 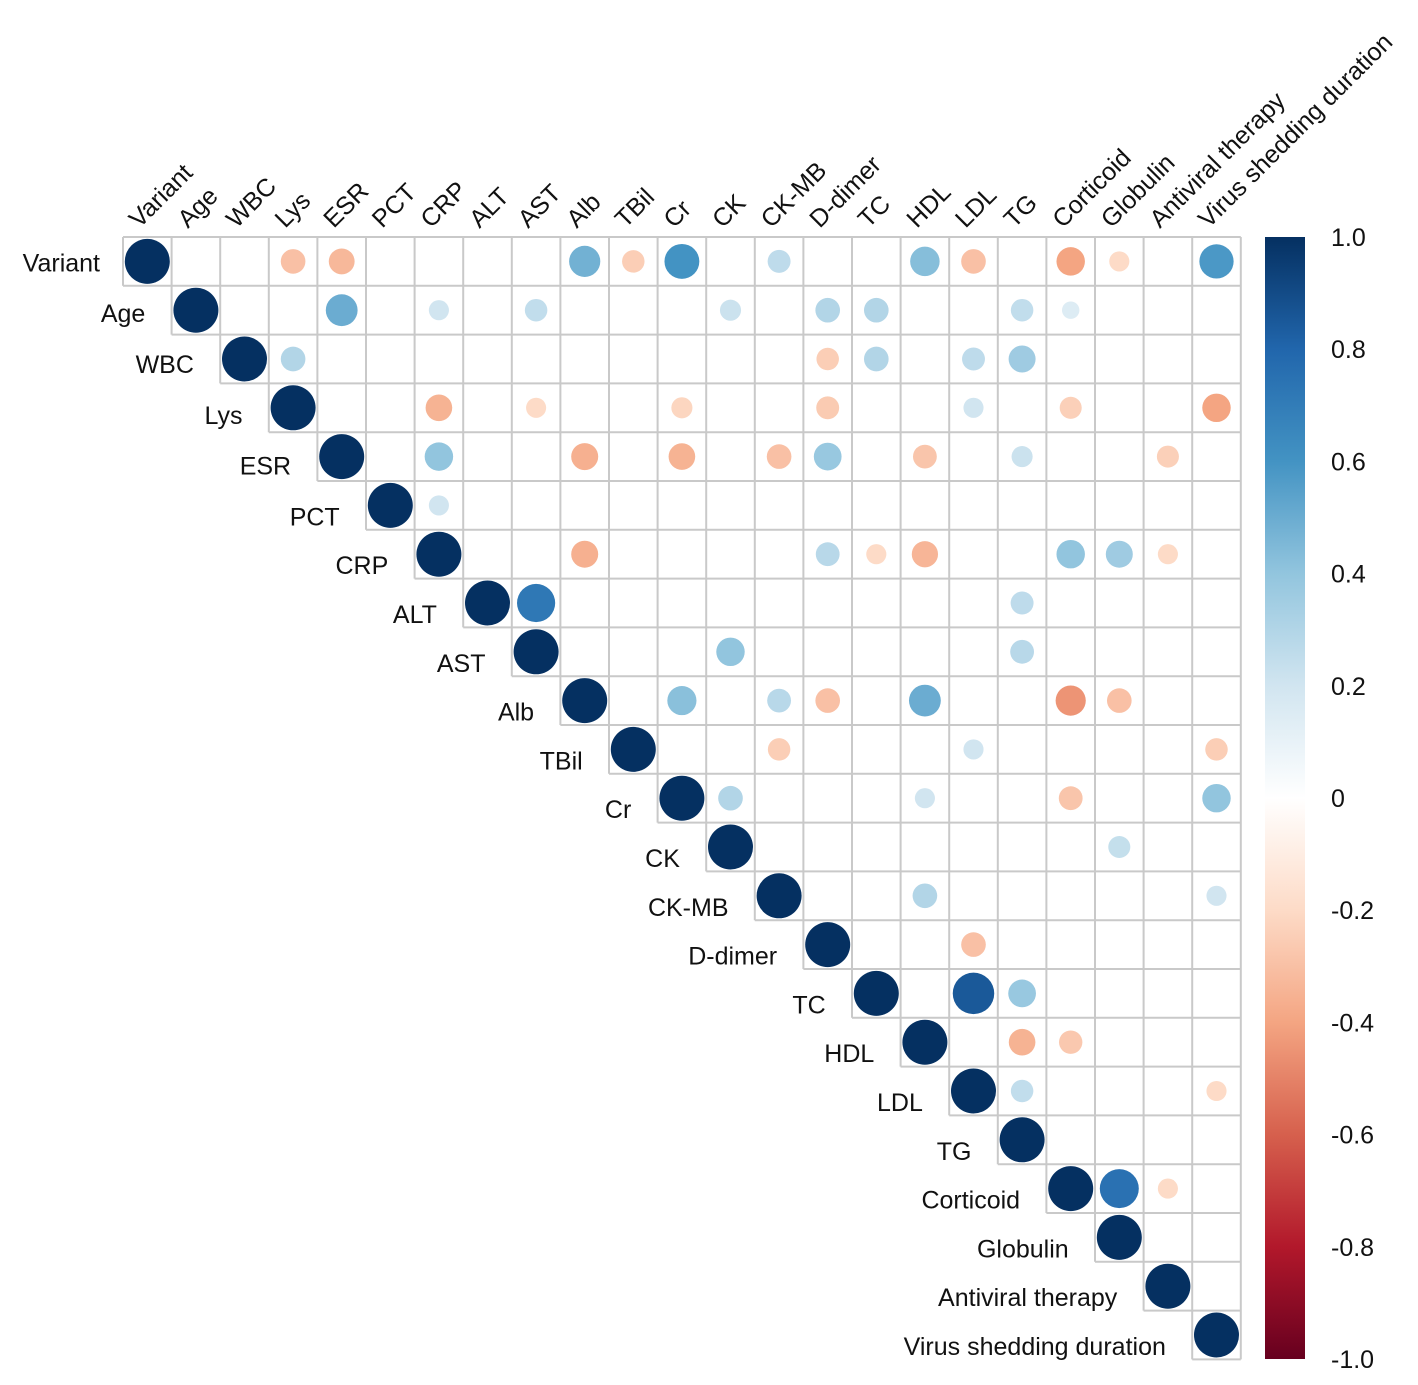 I want to click on corr-circle-ck-mb-virus-shedding-duration, so click(x=1216, y=895).